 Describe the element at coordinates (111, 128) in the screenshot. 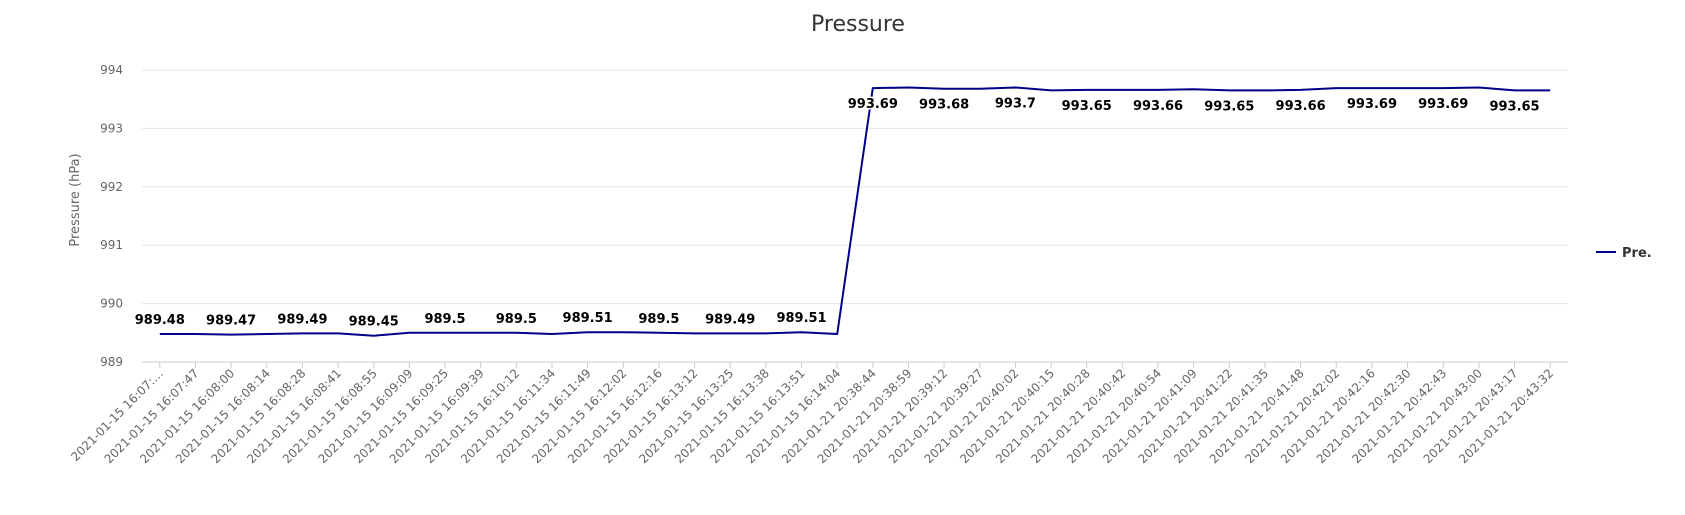

I see `y-tick-label-993: 993` at that location.